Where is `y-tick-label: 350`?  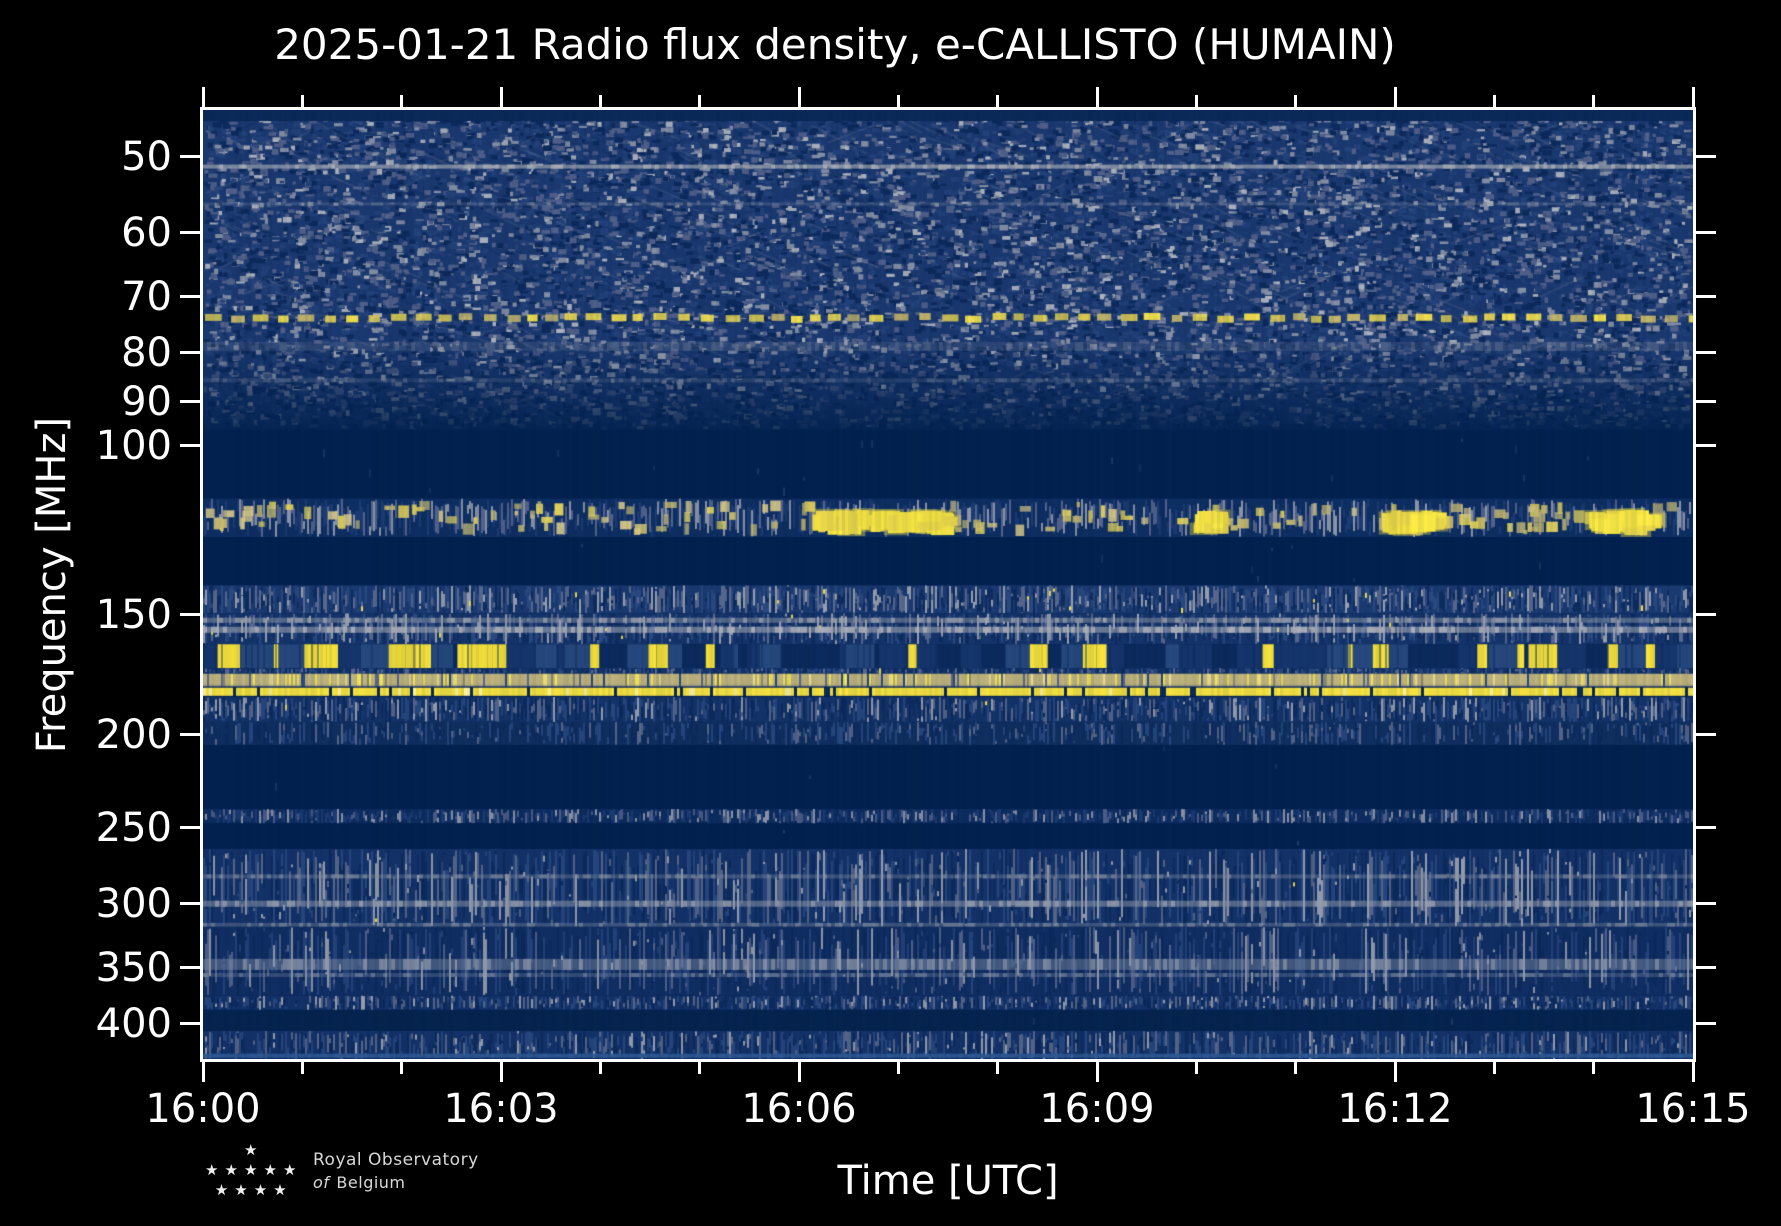
y-tick-label: 350 is located at coordinates (133, 967).